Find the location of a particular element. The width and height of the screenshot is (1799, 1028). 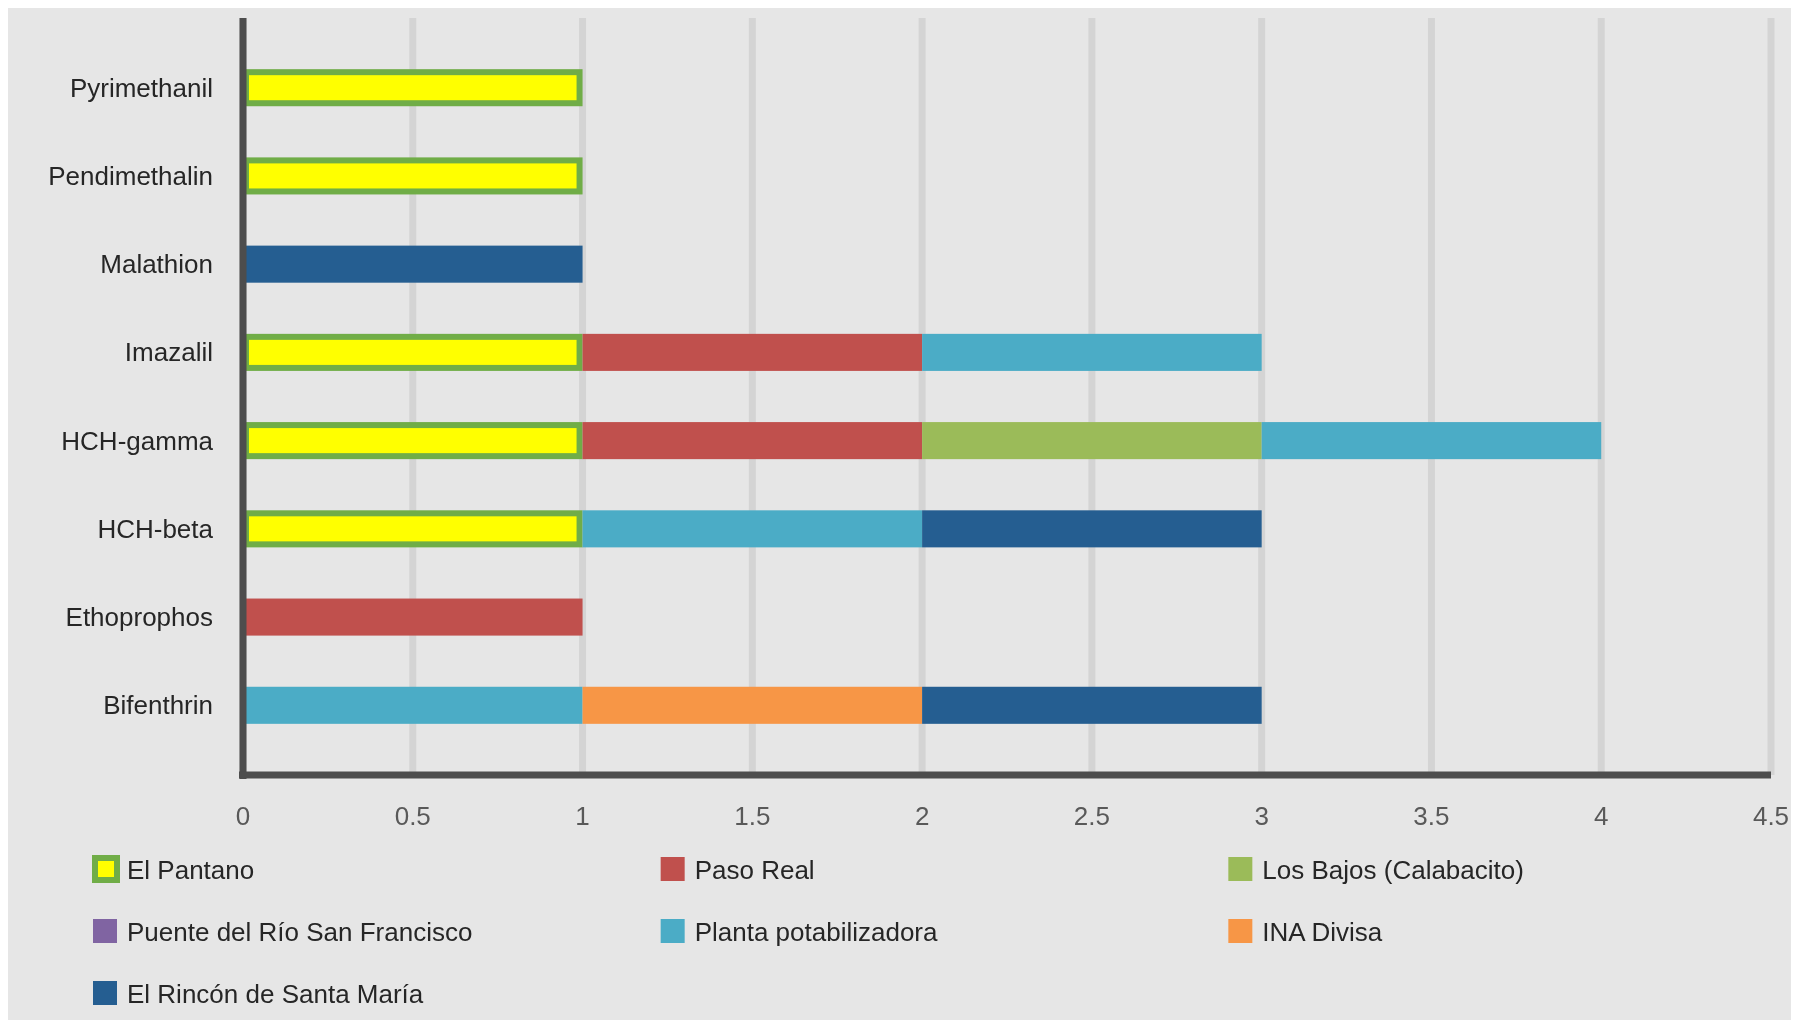

y-tick-label: Malathion is located at coordinates (156, 264).